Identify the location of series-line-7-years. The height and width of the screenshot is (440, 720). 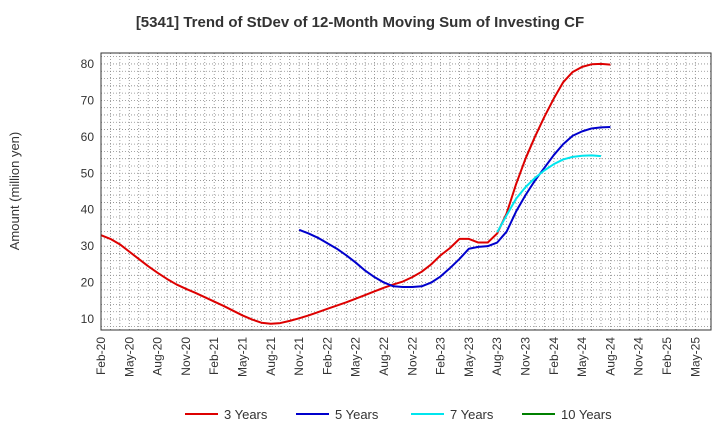
(549, 193).